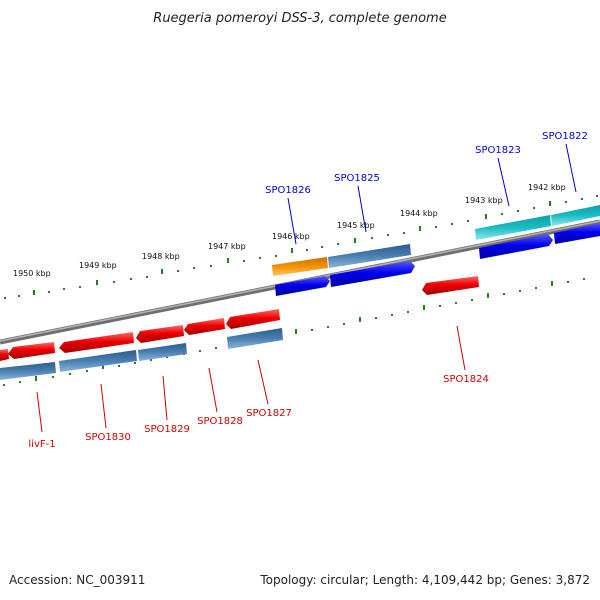  I want to click on map-title: Ruegeria pomeroyi DSS-3, complete genome, so click(299, 18).